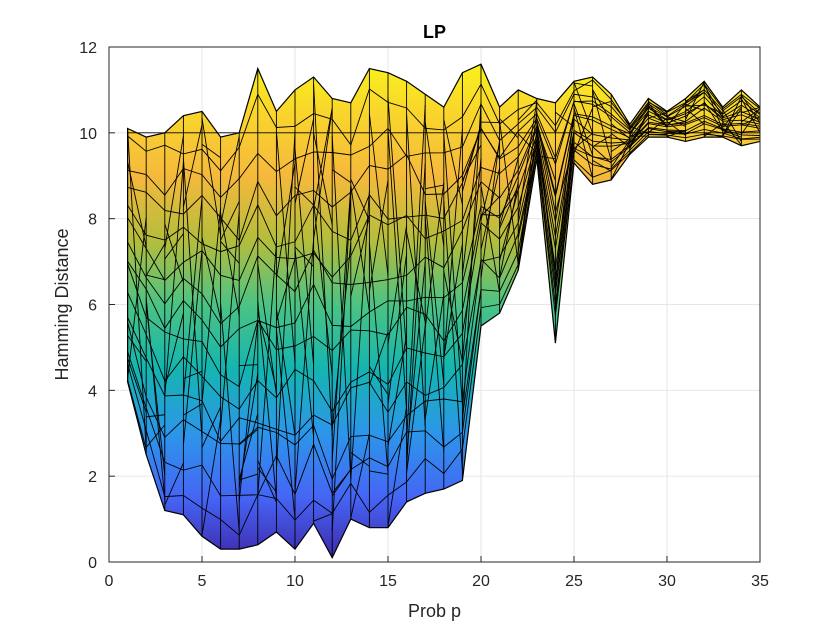  What do you see at coordinates (434, 611) in the screenshot?
I see `x-axis-label: Prob p` at bounding box center [434, 611].